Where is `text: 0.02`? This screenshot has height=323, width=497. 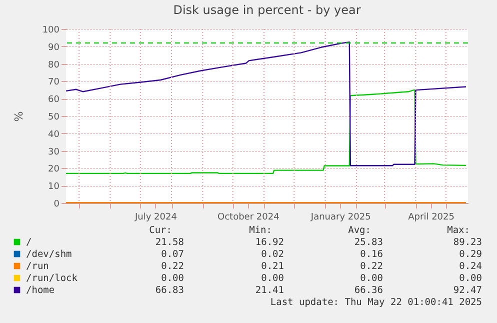 text: 0.02 is located at coordinates (272, 254).